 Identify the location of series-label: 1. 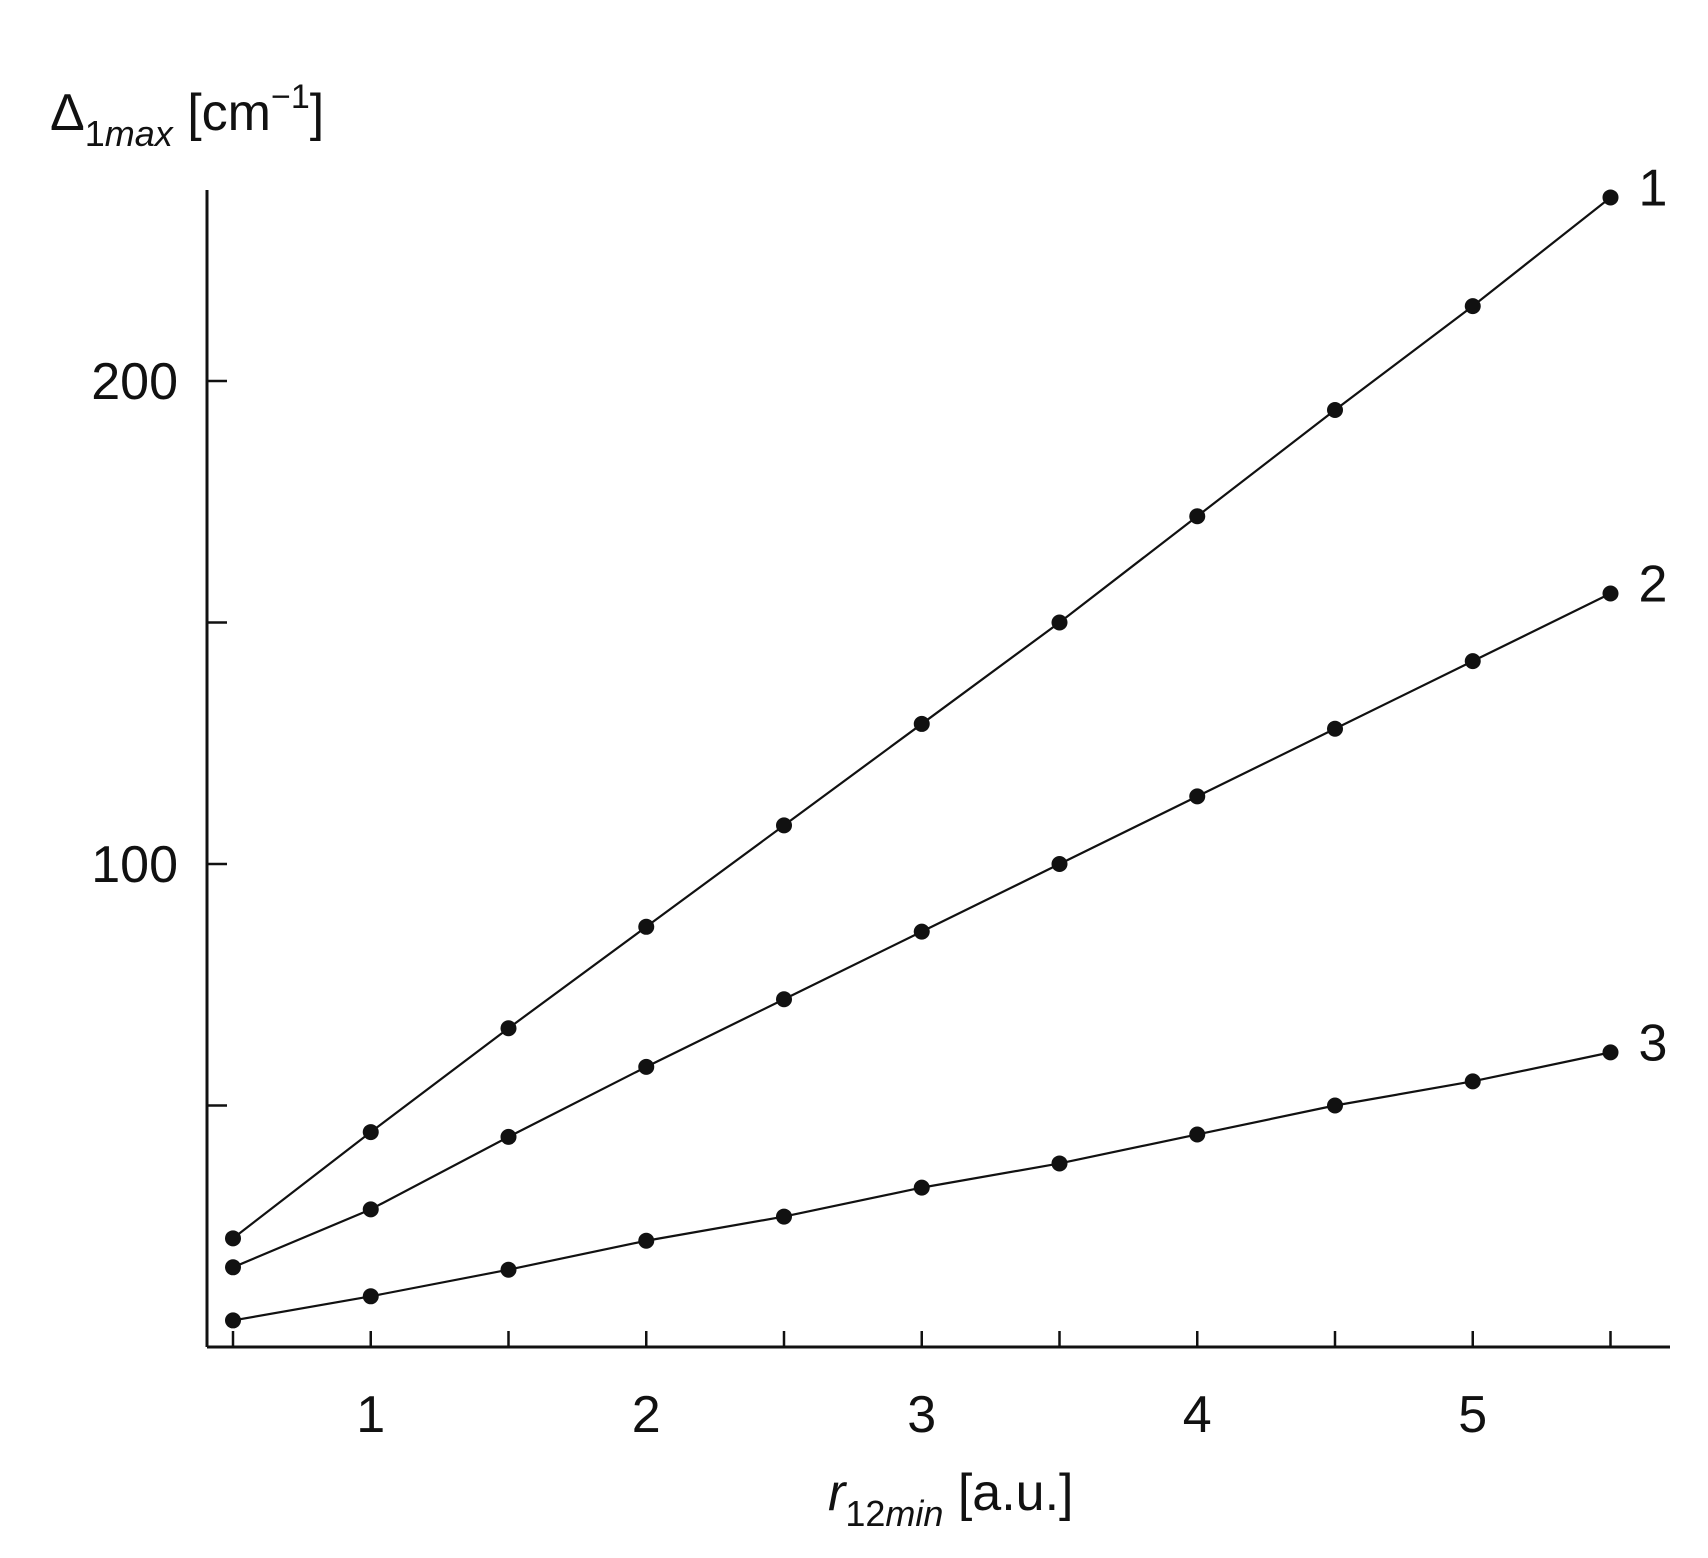
(1653, 188).